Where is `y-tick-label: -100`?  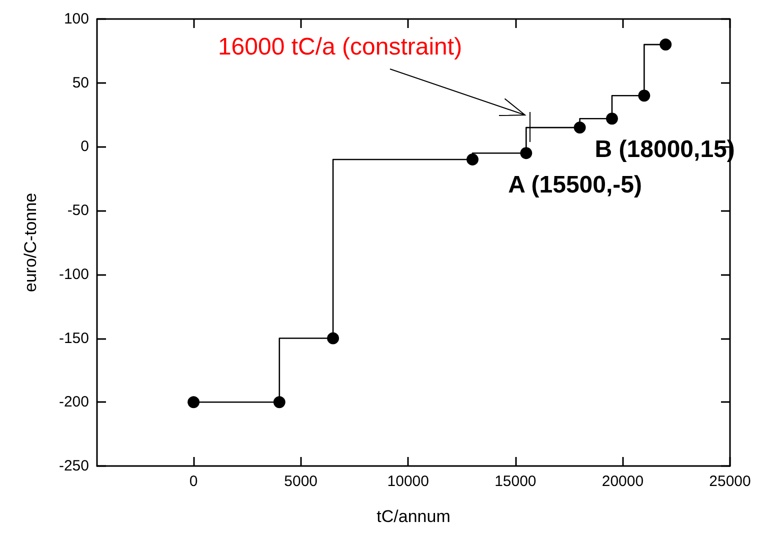 y-tick-label: -100 is located at coordinates (73, 274).